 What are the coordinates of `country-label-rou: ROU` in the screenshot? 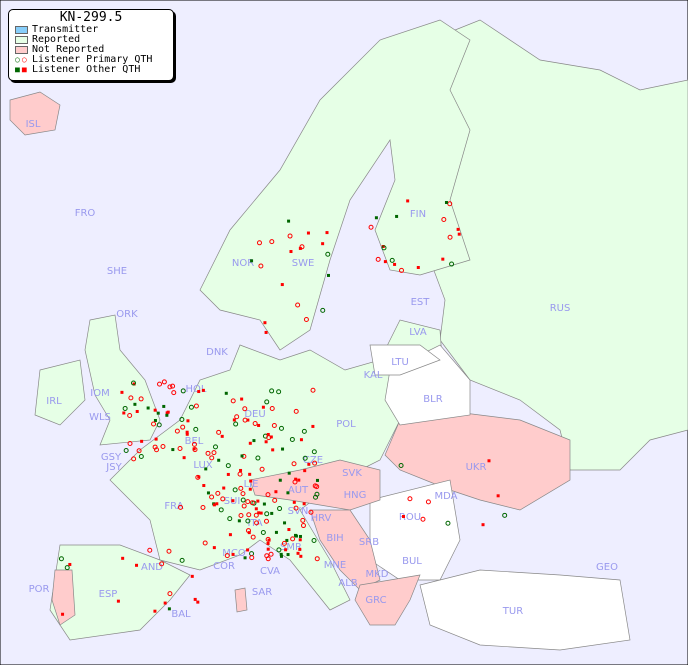 It's located at (410, 517).